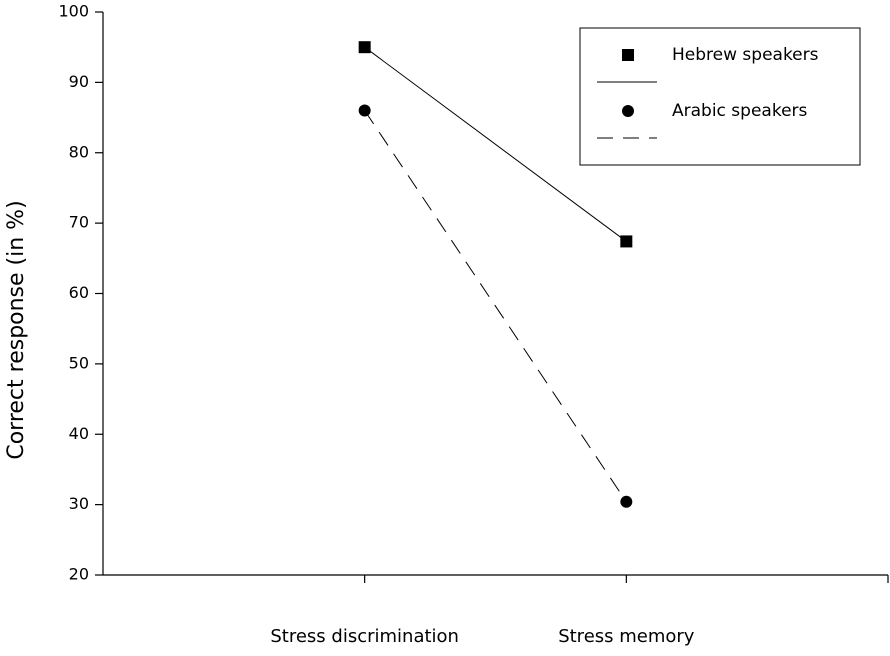 This screenshot has height=656, width=890. I want to click on y-tick-label: 60, so click(79, 292).